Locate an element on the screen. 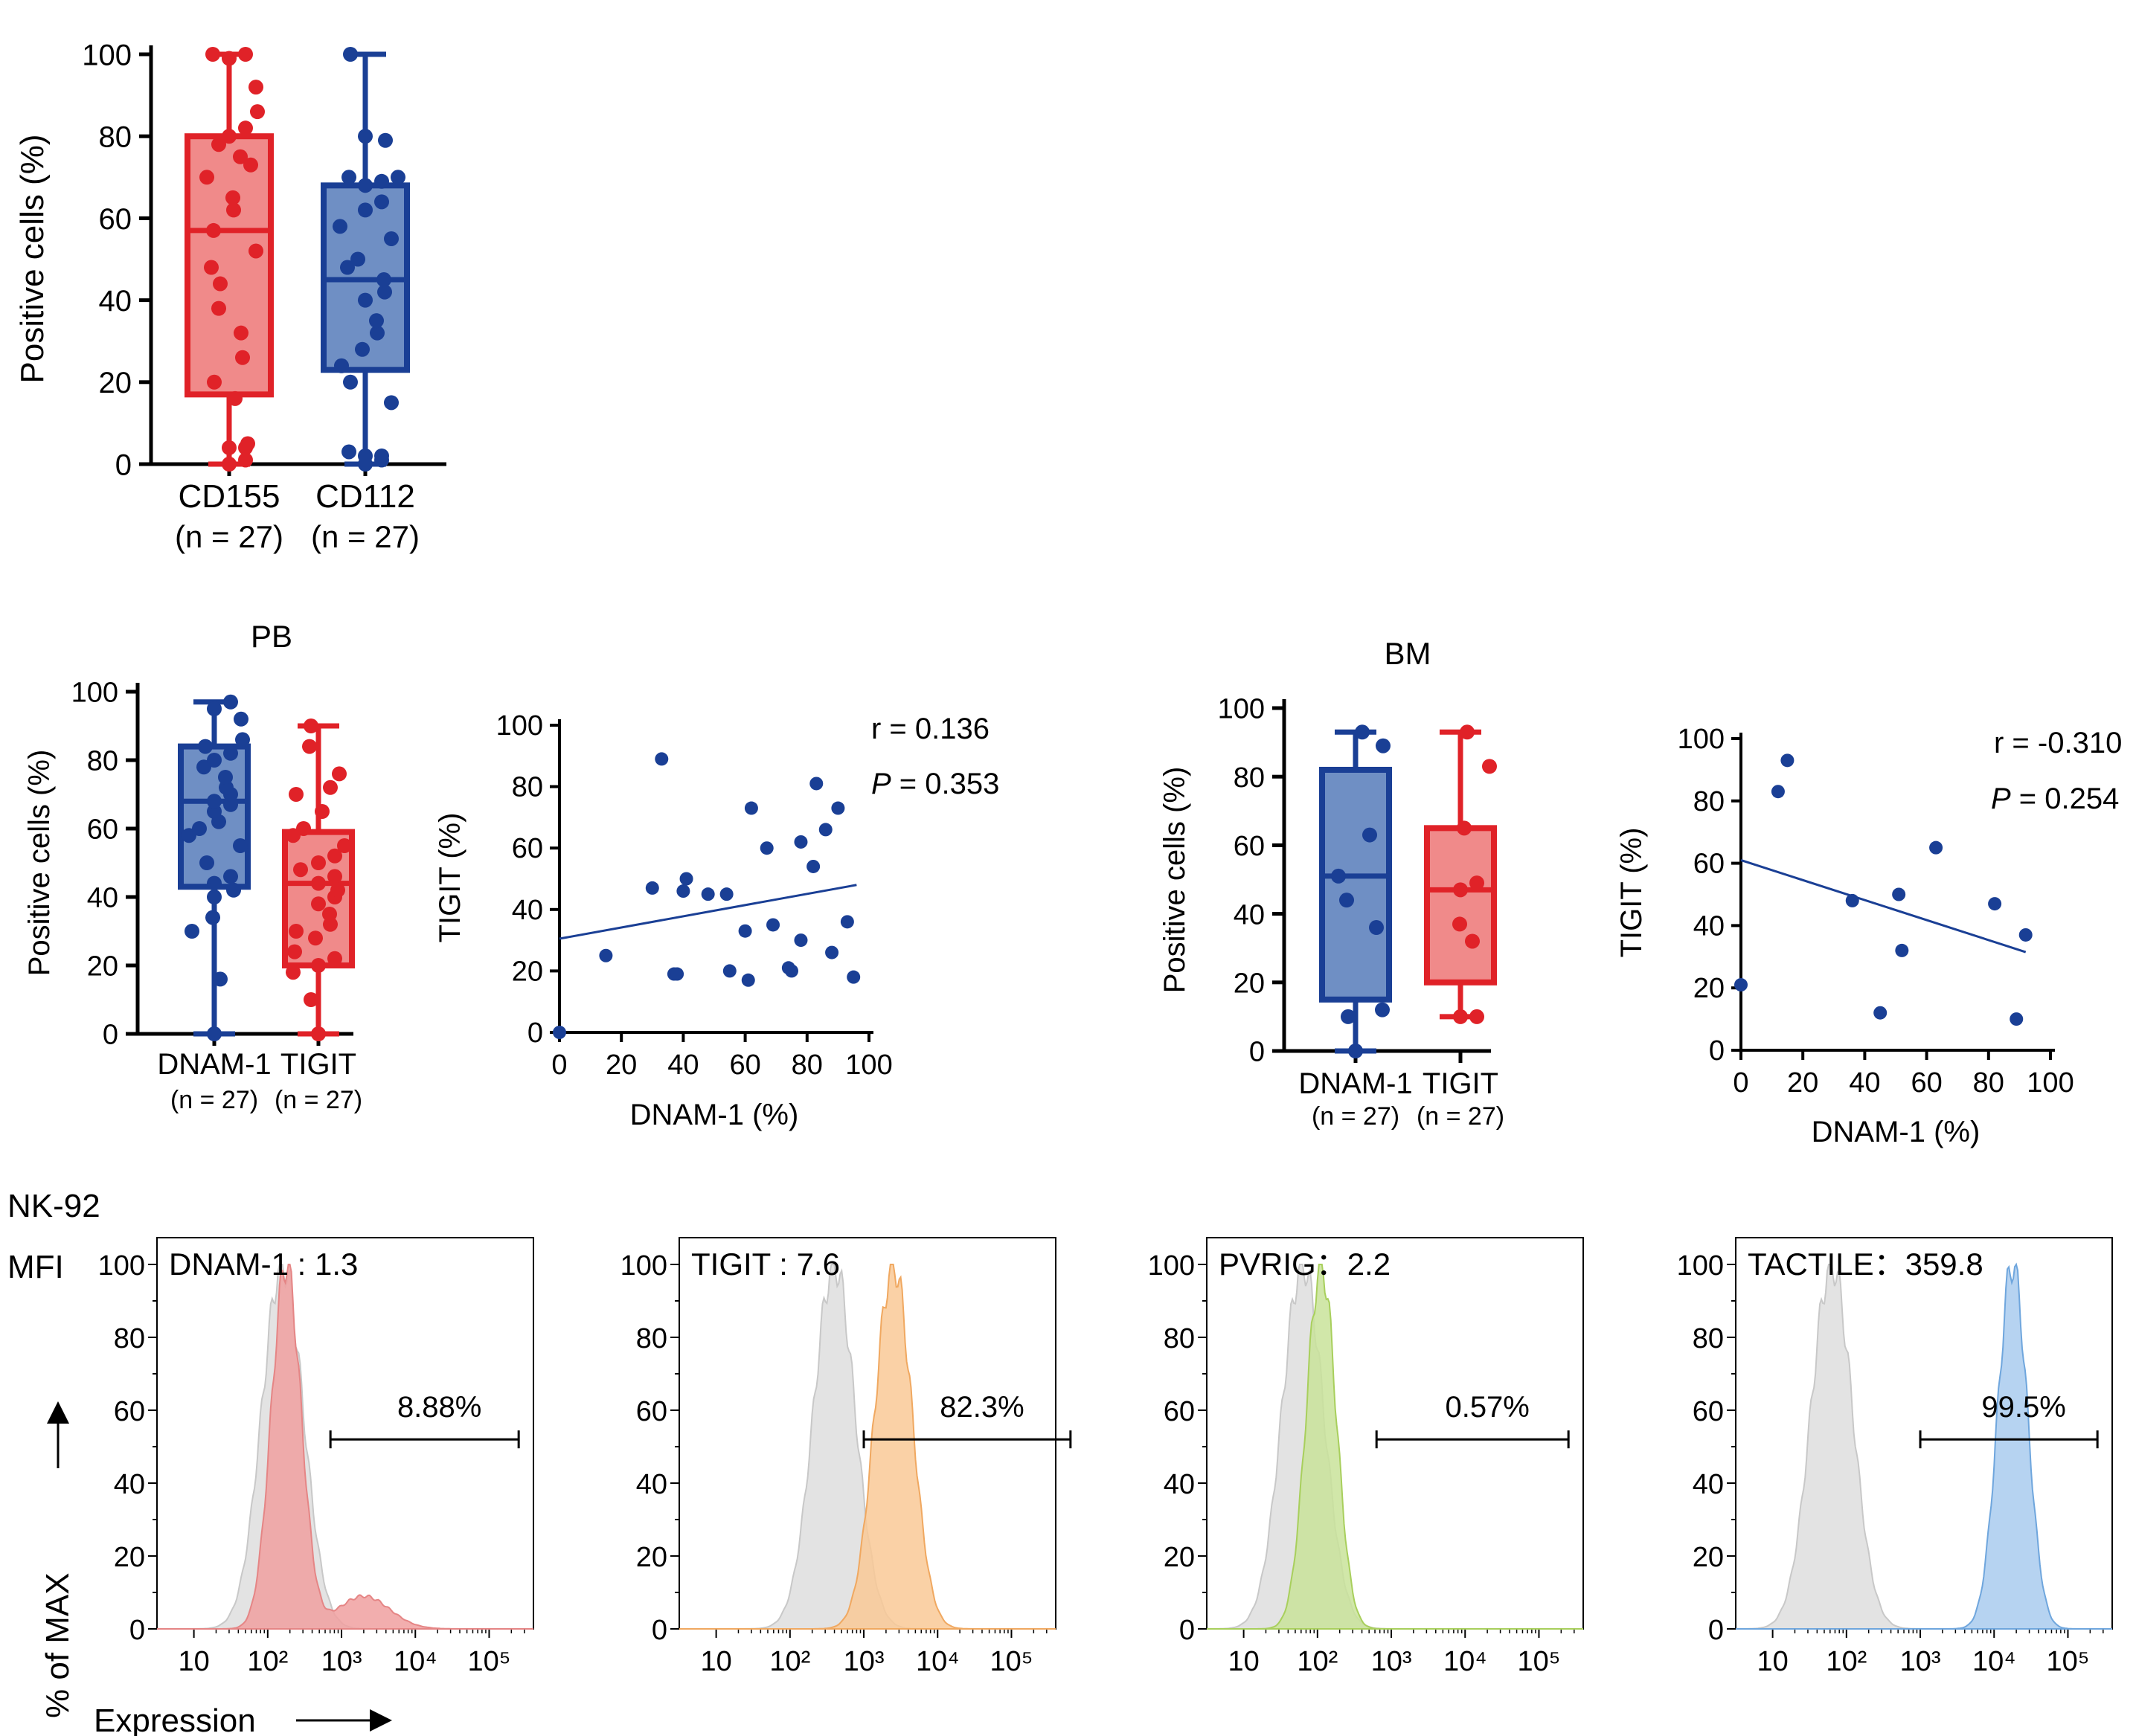 The image size is (2136, 1736). r-value-label: r = 0.136 is located at coordinates (930, 729).